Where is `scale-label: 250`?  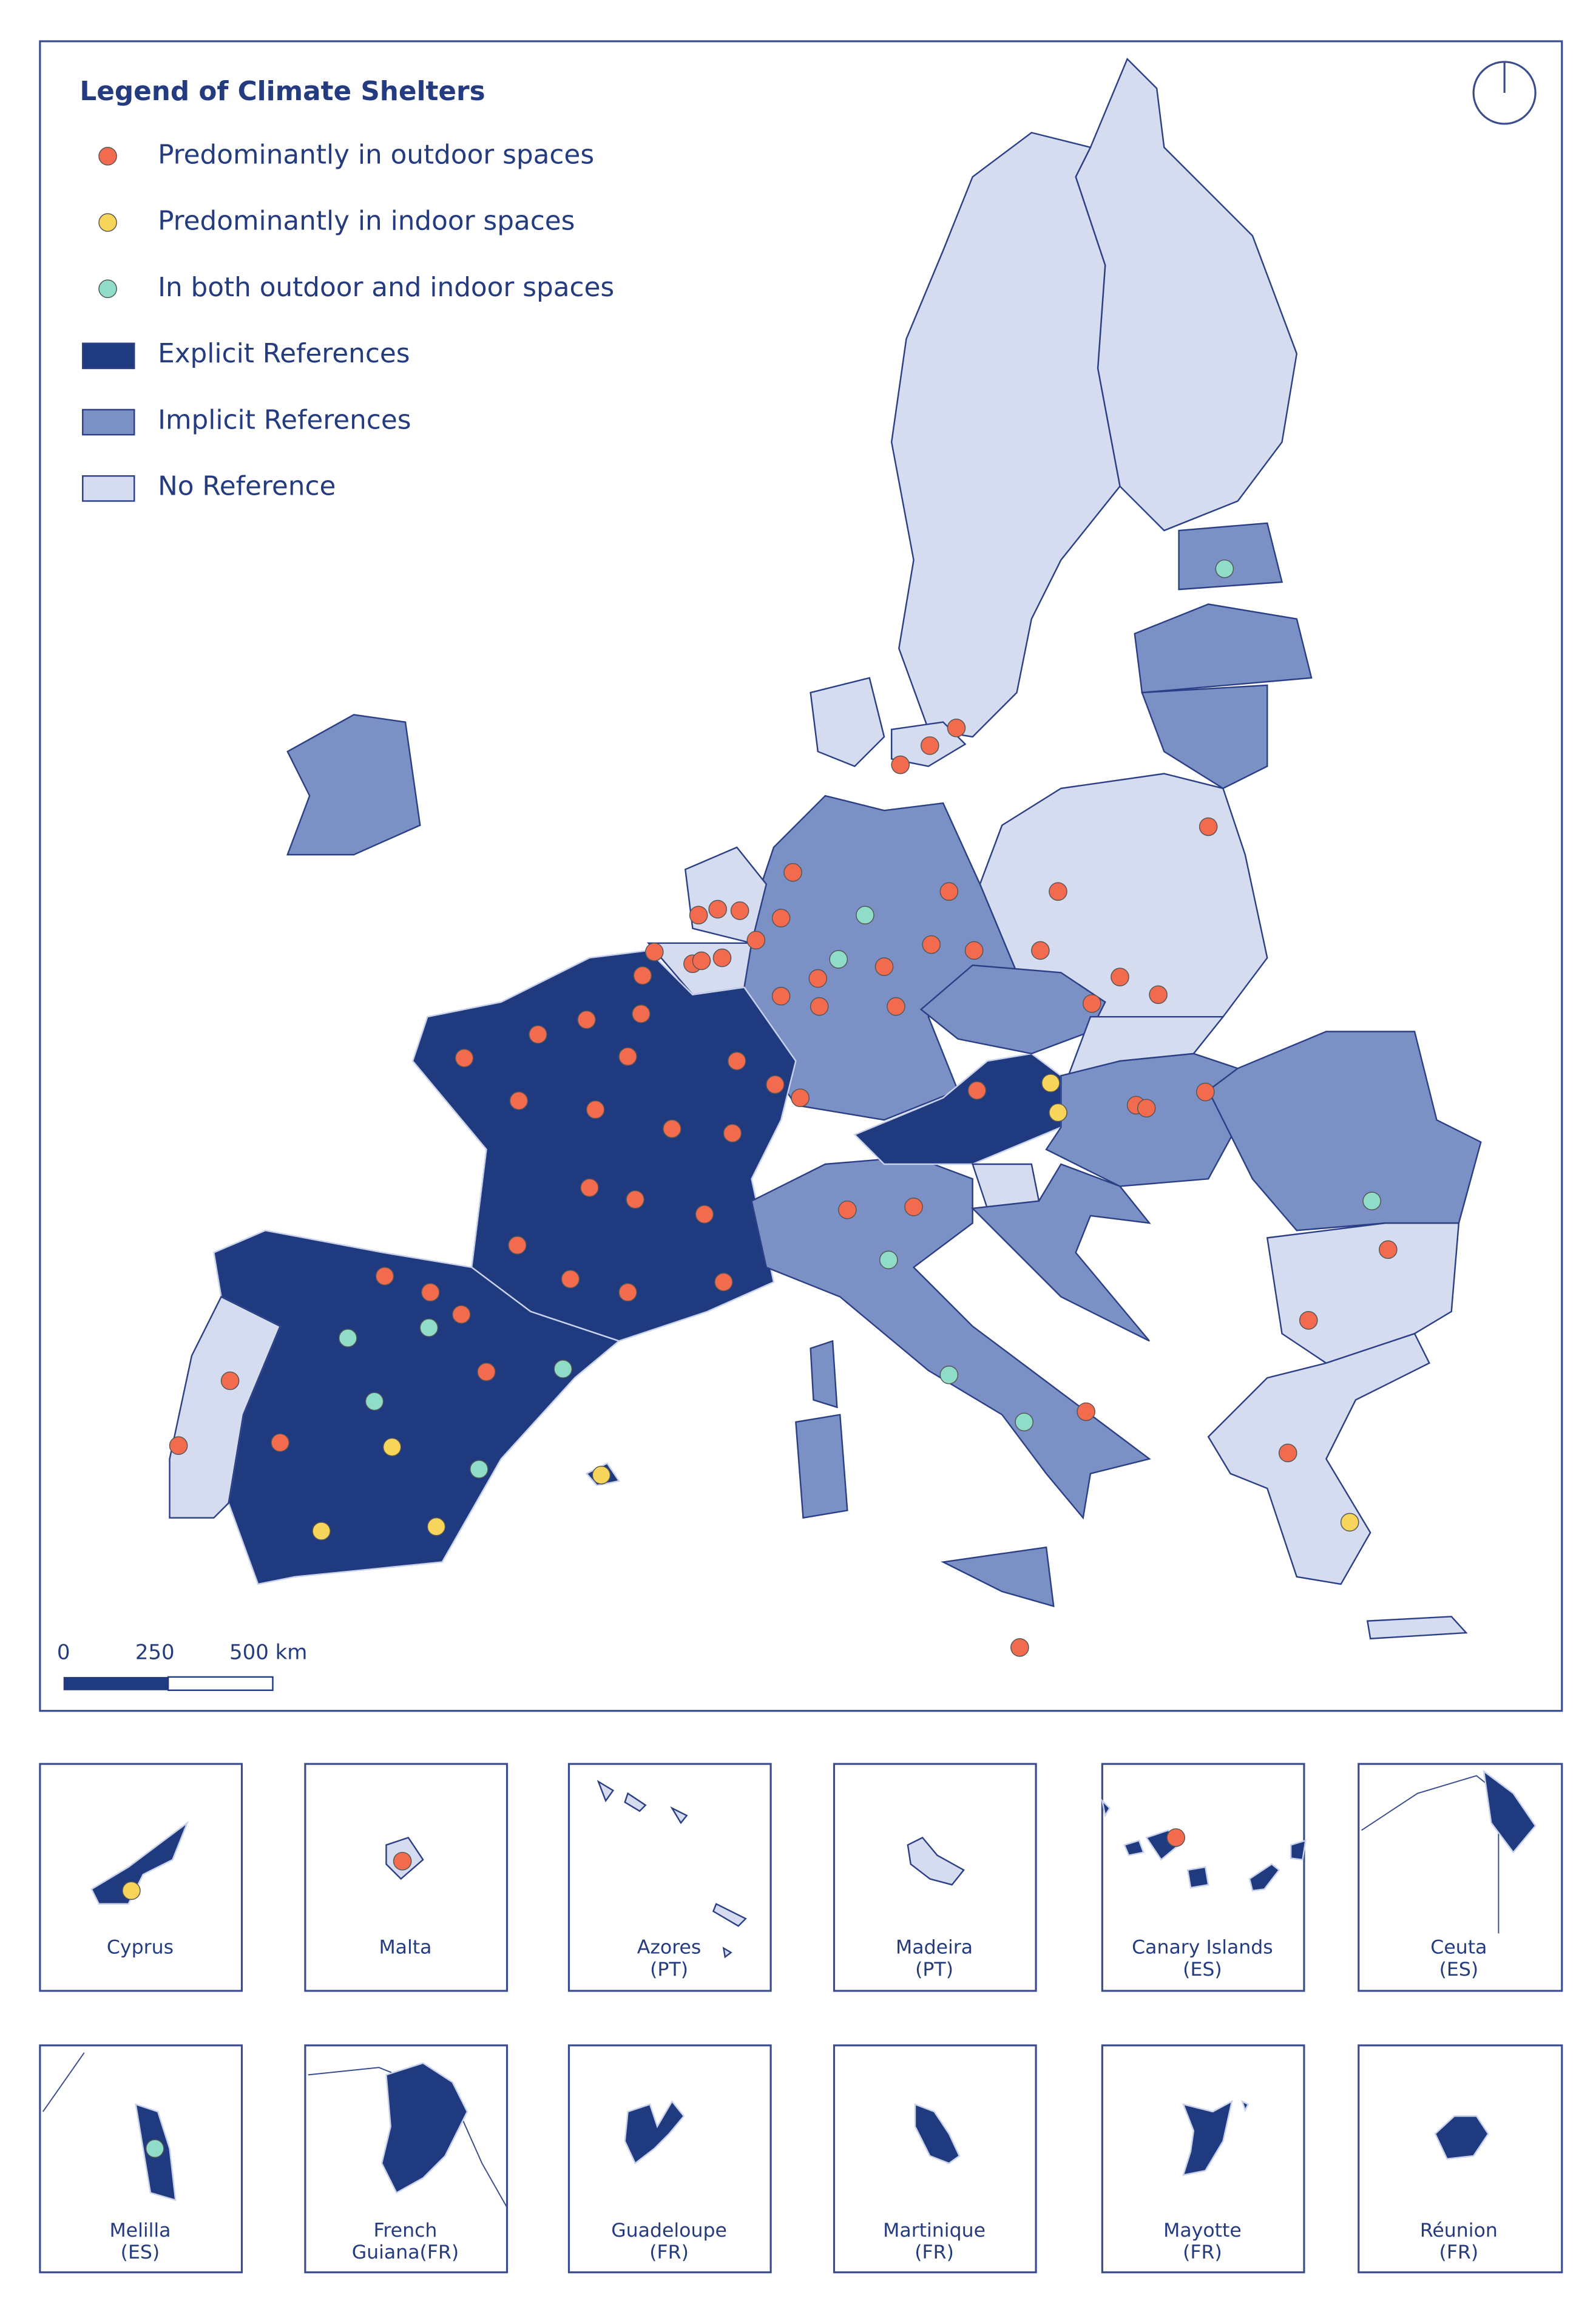
scale-label: 250 is located at coordinates (155, 1653).